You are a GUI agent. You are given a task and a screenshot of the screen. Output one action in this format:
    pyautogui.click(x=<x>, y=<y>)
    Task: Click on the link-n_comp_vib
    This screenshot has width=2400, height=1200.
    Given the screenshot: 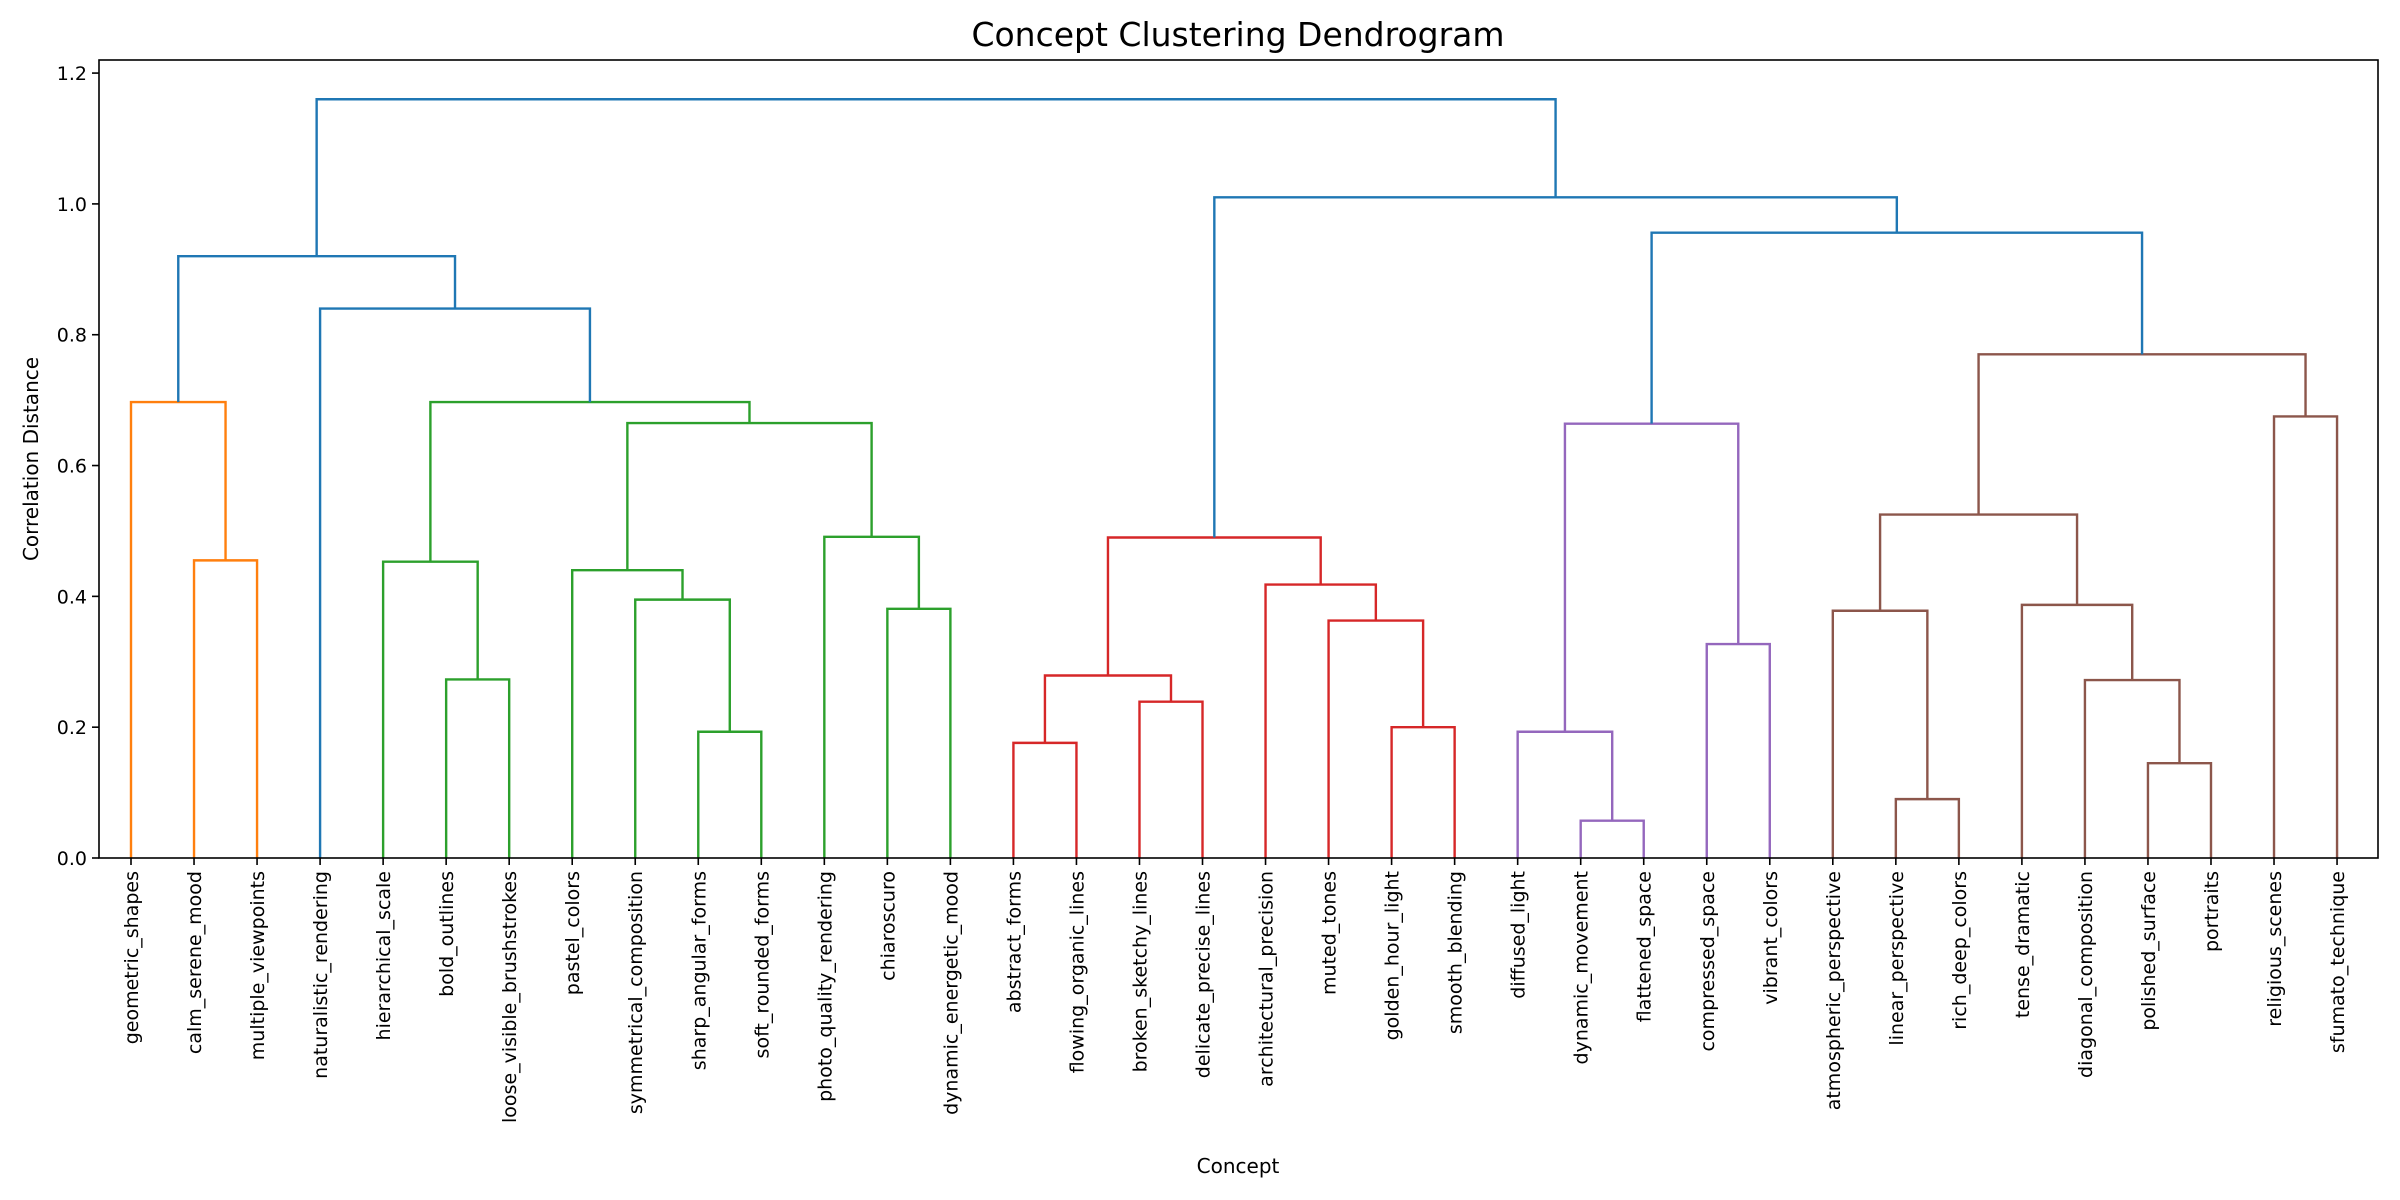 What is the action you would take?
    pyautogui.click(x=1738, y=750)
    